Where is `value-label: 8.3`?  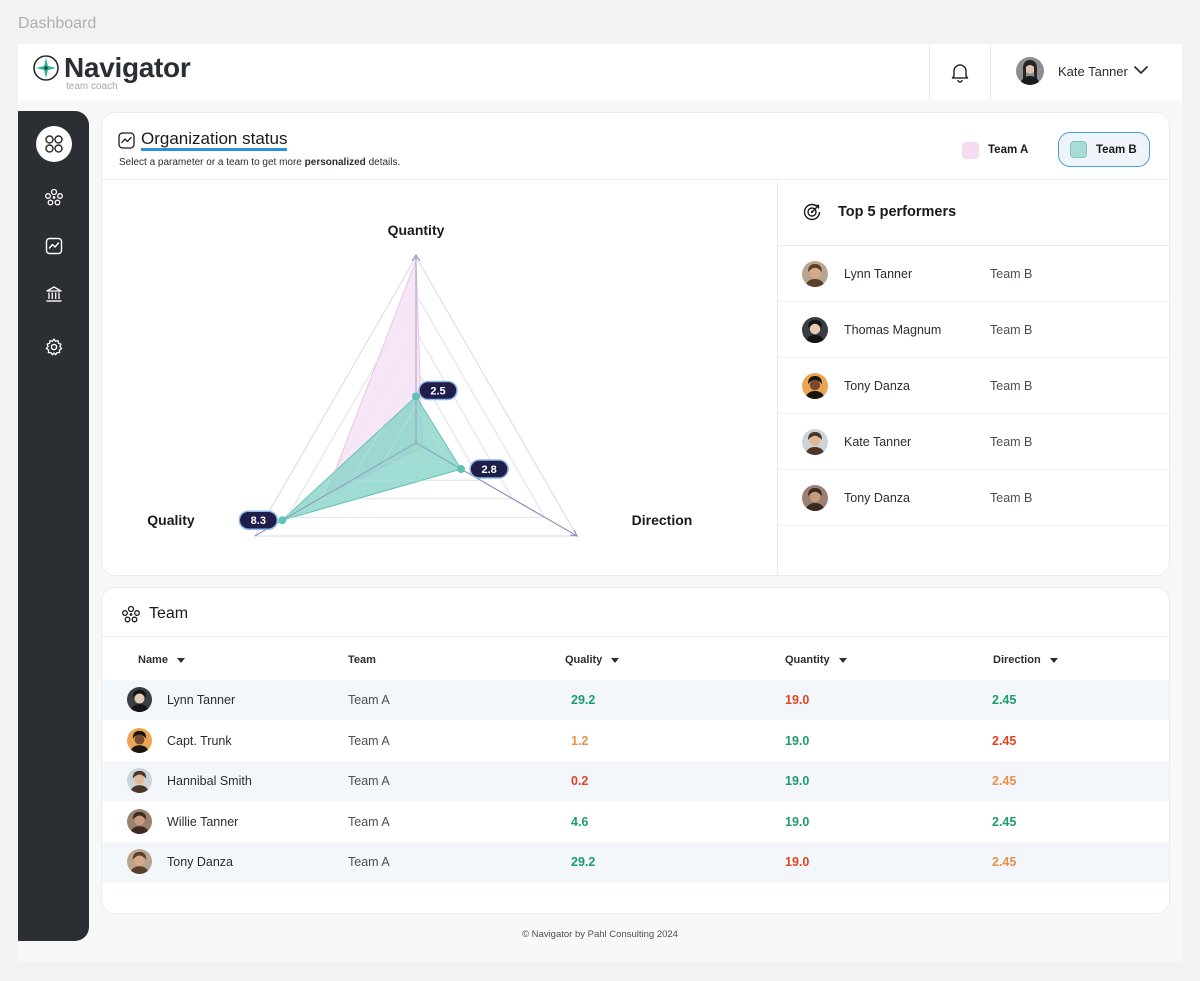 value-label: 8.3 is located at coordinates (258, 521).